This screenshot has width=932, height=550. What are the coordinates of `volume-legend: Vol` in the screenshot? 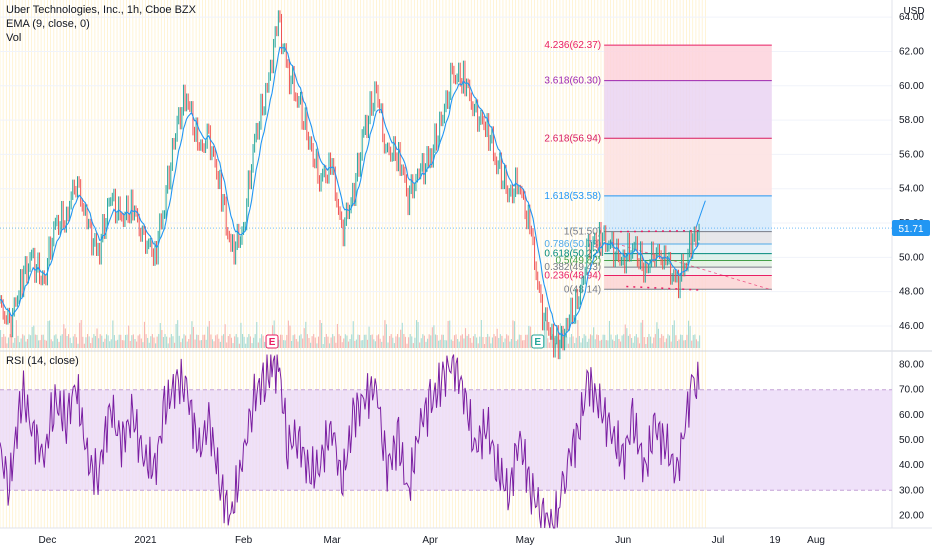 It's located at (14, 38).